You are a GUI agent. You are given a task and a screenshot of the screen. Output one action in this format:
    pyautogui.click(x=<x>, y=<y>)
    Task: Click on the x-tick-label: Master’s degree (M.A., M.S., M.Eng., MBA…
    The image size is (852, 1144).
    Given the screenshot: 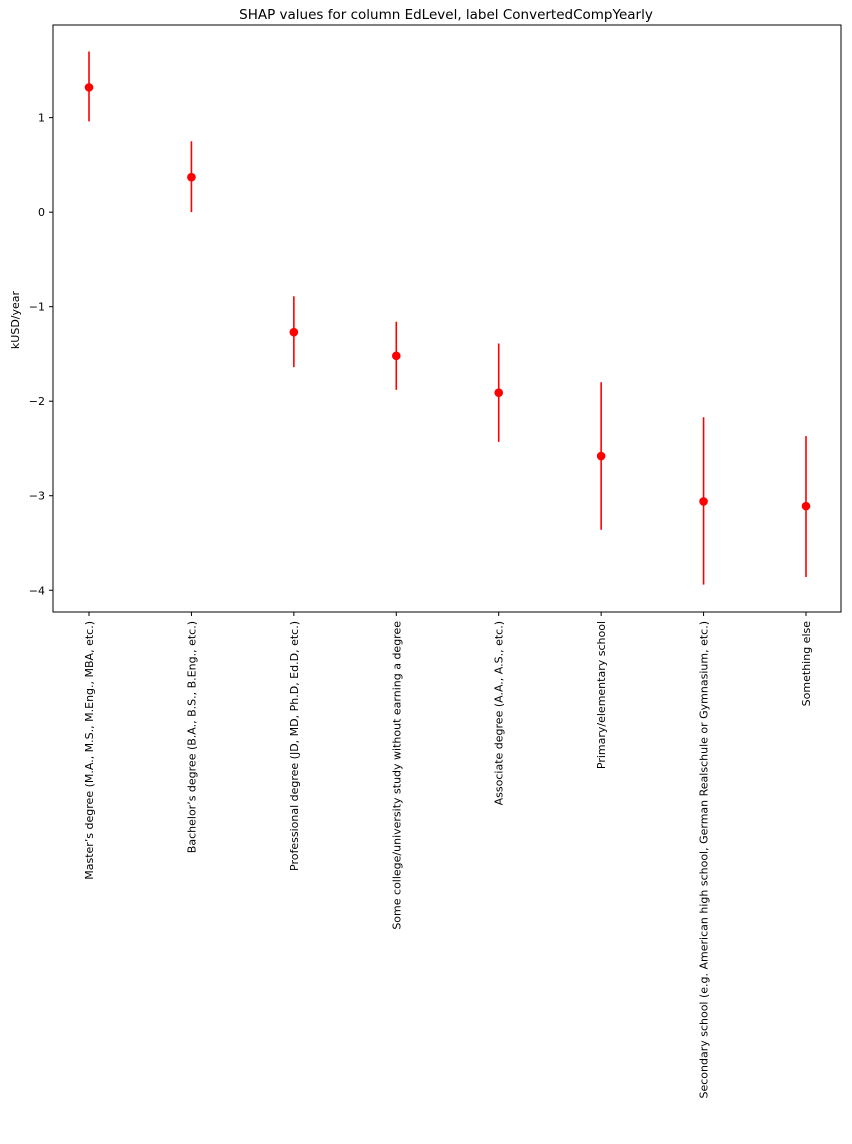 What is the action you would take?
    pyautogui.click(x=89, y=750)
    